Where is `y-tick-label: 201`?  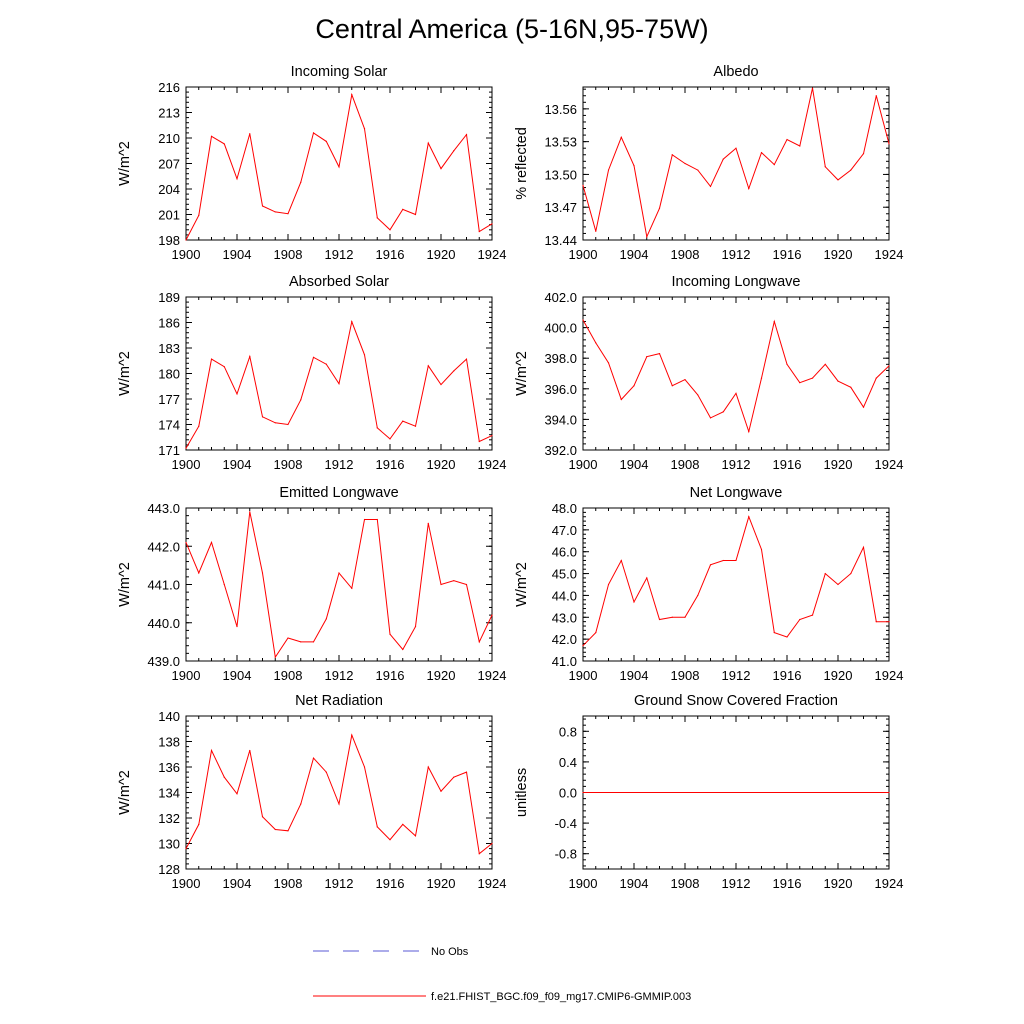 y-tick-label: 201 is located at coordinates (169, 215).